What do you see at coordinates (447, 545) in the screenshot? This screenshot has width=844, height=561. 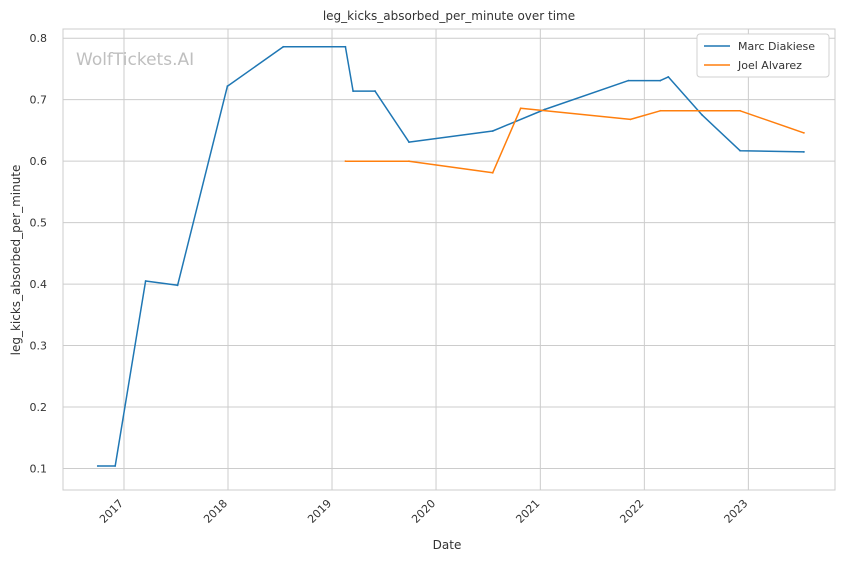 I see `x-axis-label: Date` at bounding box center [447, 545].